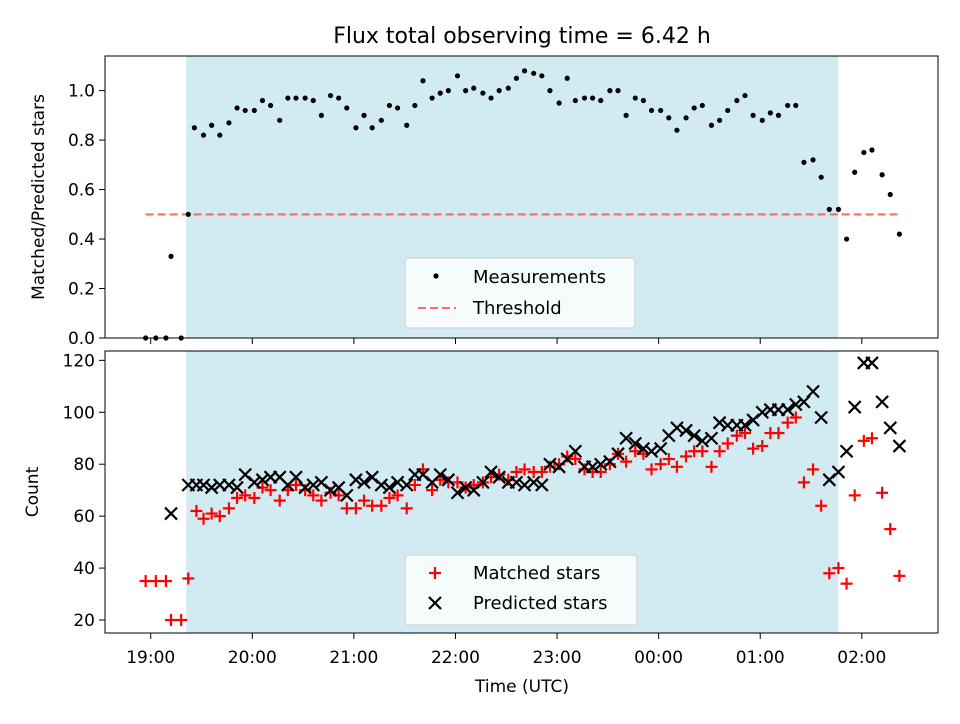 The height and width of the screenshot is (724, 960). What do you see at coordinates (33, 491) in the screenshot?
I see `y-axis-label-bottom: Count` at bounding box center [33, 491].